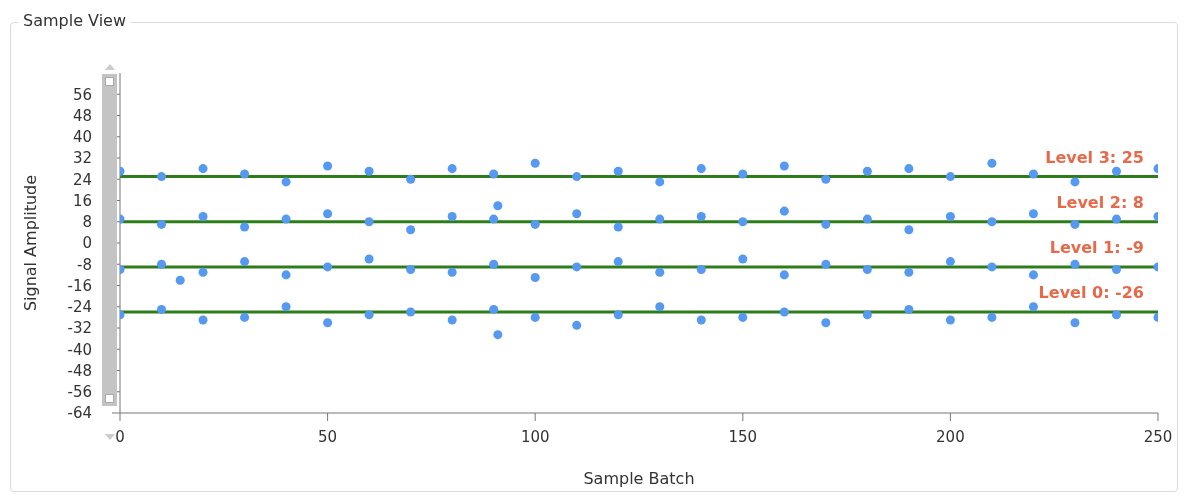 This screenshot has width=1193, height=501. I want to click on y-tick-label: 40, so click(82, 137).